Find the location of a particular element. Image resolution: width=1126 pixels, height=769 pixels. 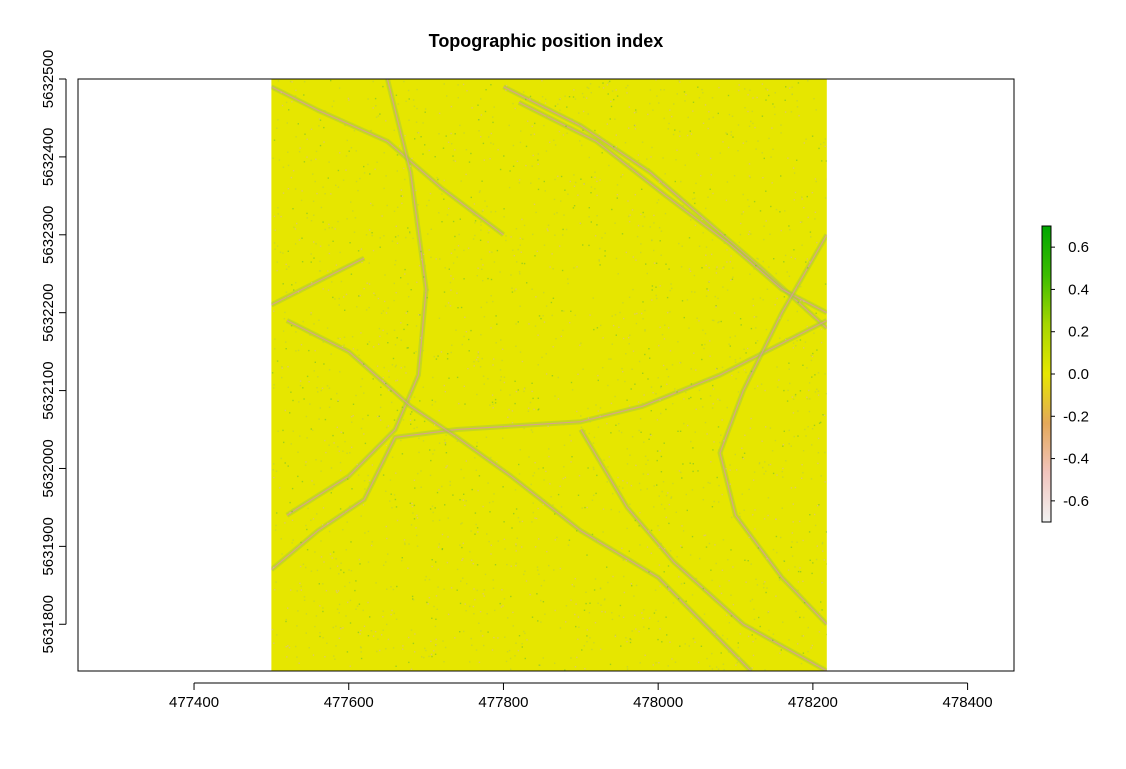

y-tick-label: 5632000 is located at coordinates (48, 468).